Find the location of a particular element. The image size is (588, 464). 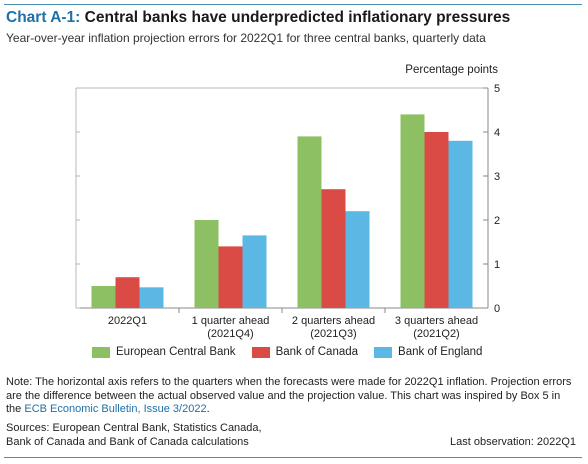

last-observation: Last observation: 2022Q1 is located at coordinates (513, 442).